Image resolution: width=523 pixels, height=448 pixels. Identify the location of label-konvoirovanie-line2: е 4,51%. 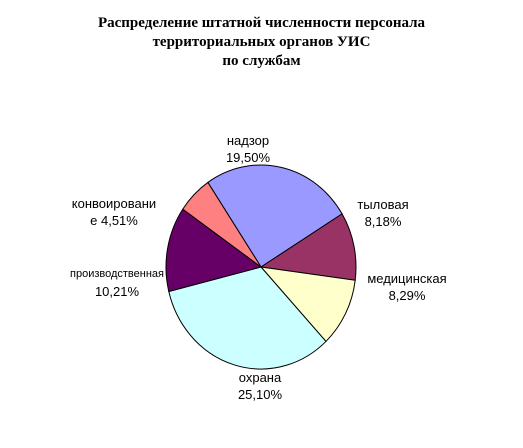
(114, 220).